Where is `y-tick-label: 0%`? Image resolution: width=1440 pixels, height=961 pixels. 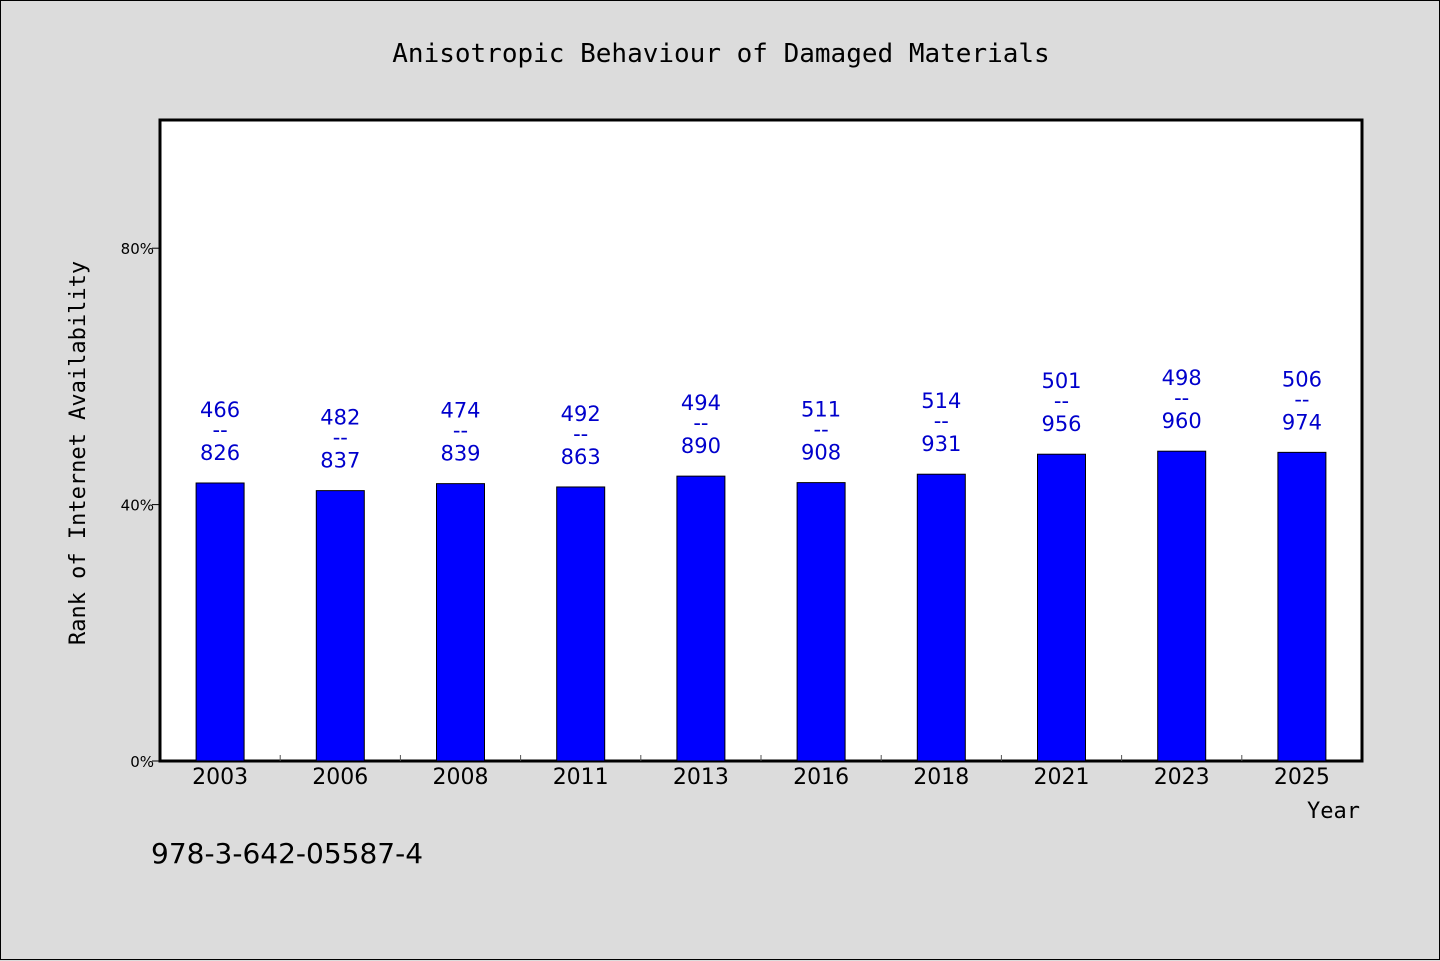
y-tick-label: 0% is located at coordinates (142, 762).